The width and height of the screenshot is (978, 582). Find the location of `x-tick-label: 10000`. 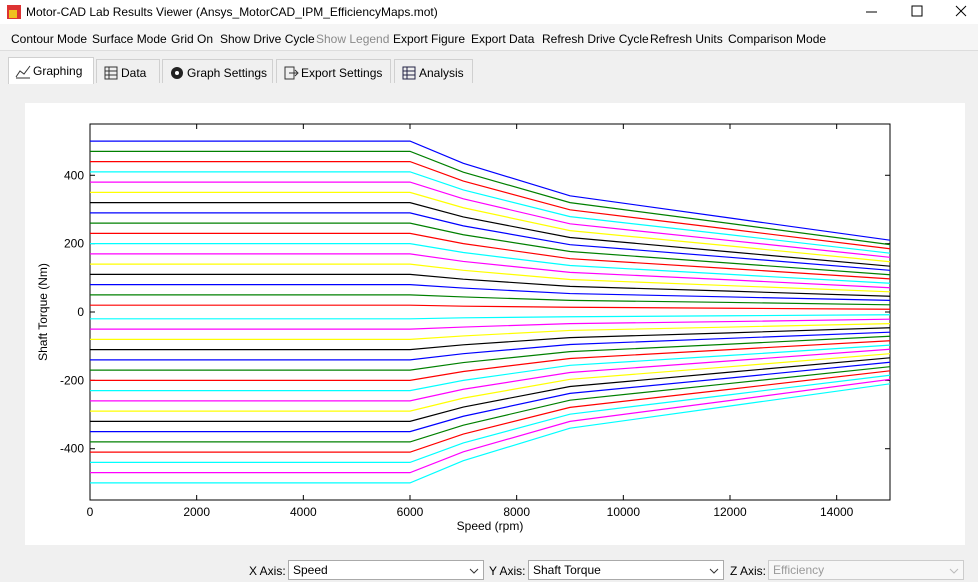

x-tick-label: 10000 is located at coordinates (624, 512).